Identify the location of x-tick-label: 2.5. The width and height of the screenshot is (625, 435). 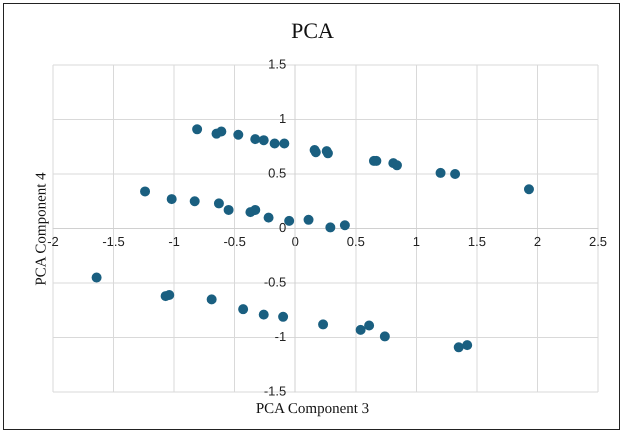
(598, 241).